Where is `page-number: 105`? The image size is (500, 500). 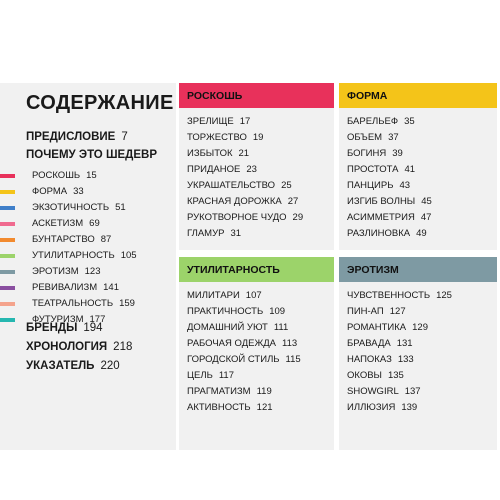
page-number: 105 is located at coordinates (128, 255).